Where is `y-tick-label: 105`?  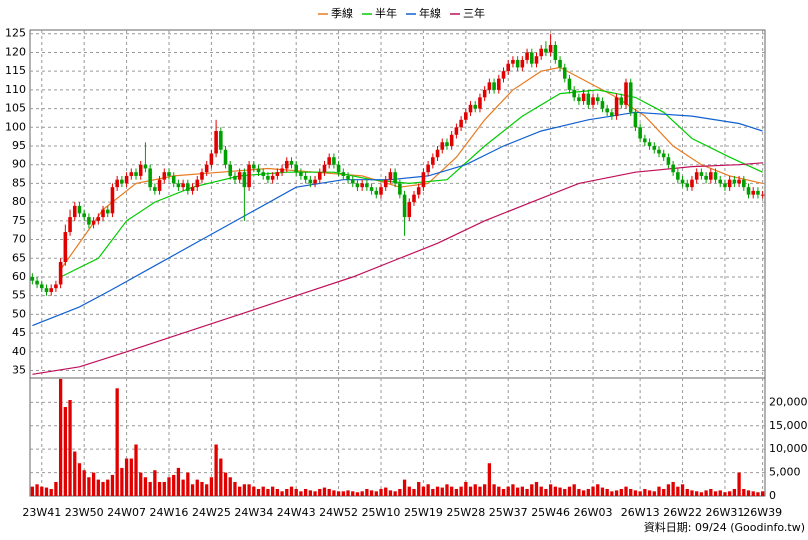 y-tick-label: 105 is located at coordinates (15, 108).